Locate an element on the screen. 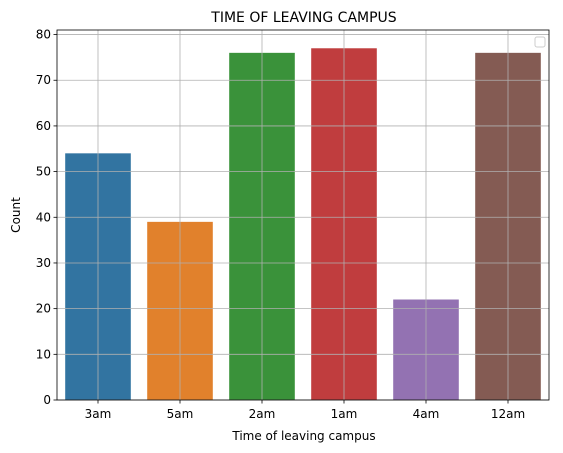 The width and height of the screenshot is (563, 453). y-tick-label: 70 is located at coordinates (43, 80).